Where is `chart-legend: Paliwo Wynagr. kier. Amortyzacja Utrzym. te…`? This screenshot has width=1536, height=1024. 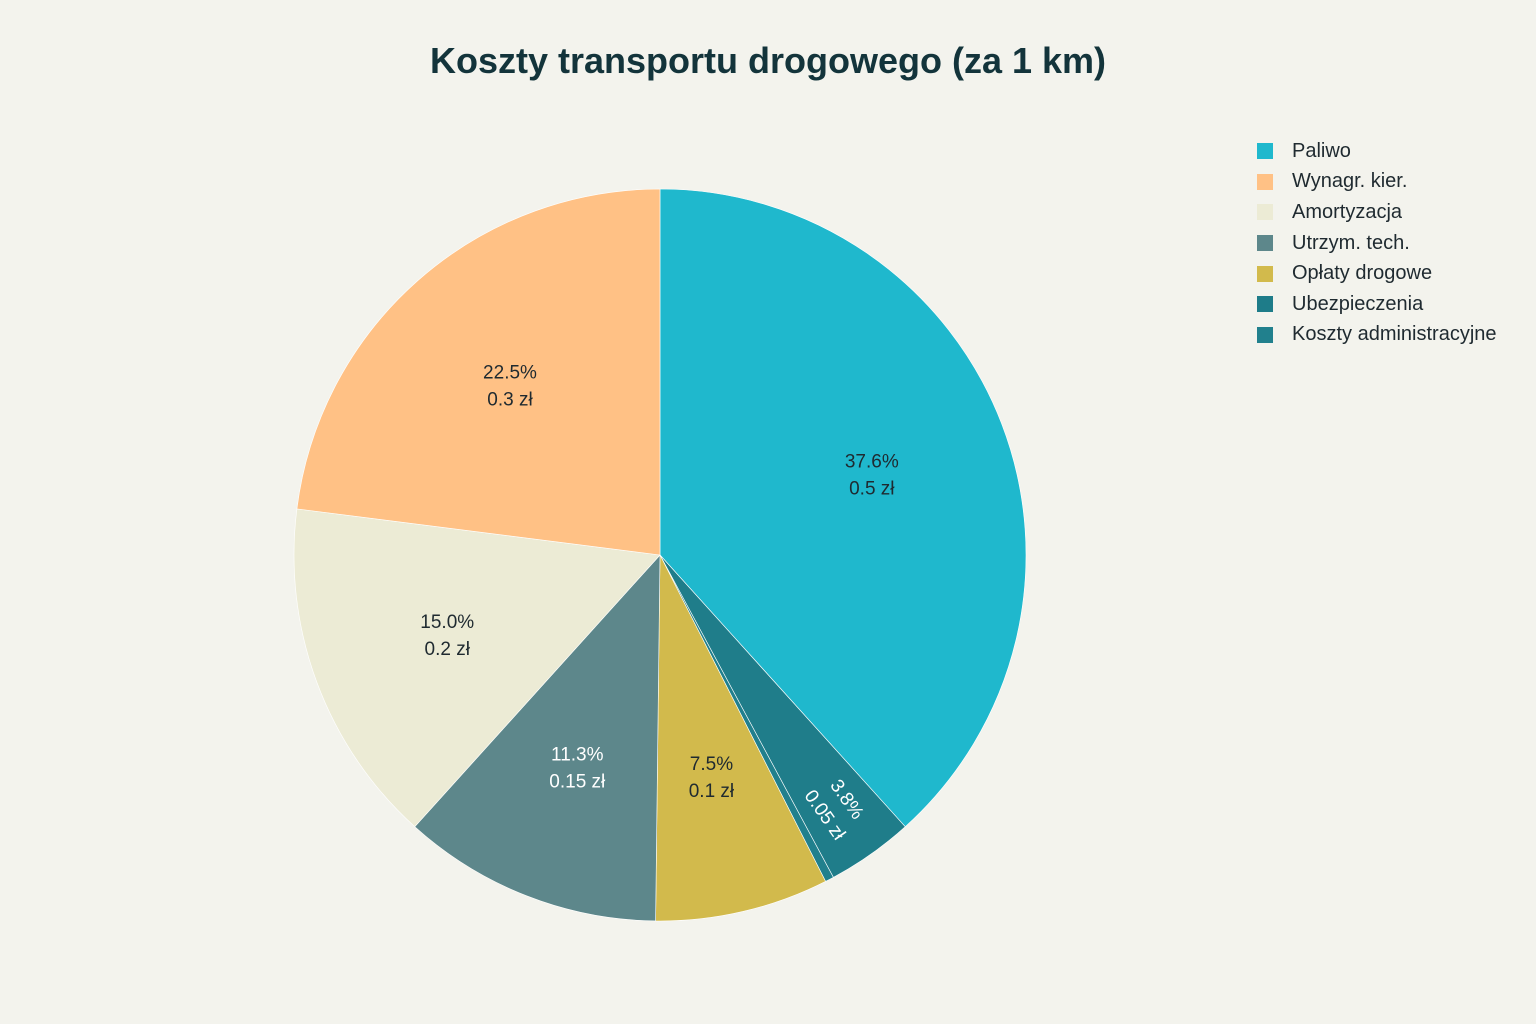
chart-legend: Paliwo Wynagr. kier. Amortyzacja Utrzym. te… is located at coordinates (1394, 243).